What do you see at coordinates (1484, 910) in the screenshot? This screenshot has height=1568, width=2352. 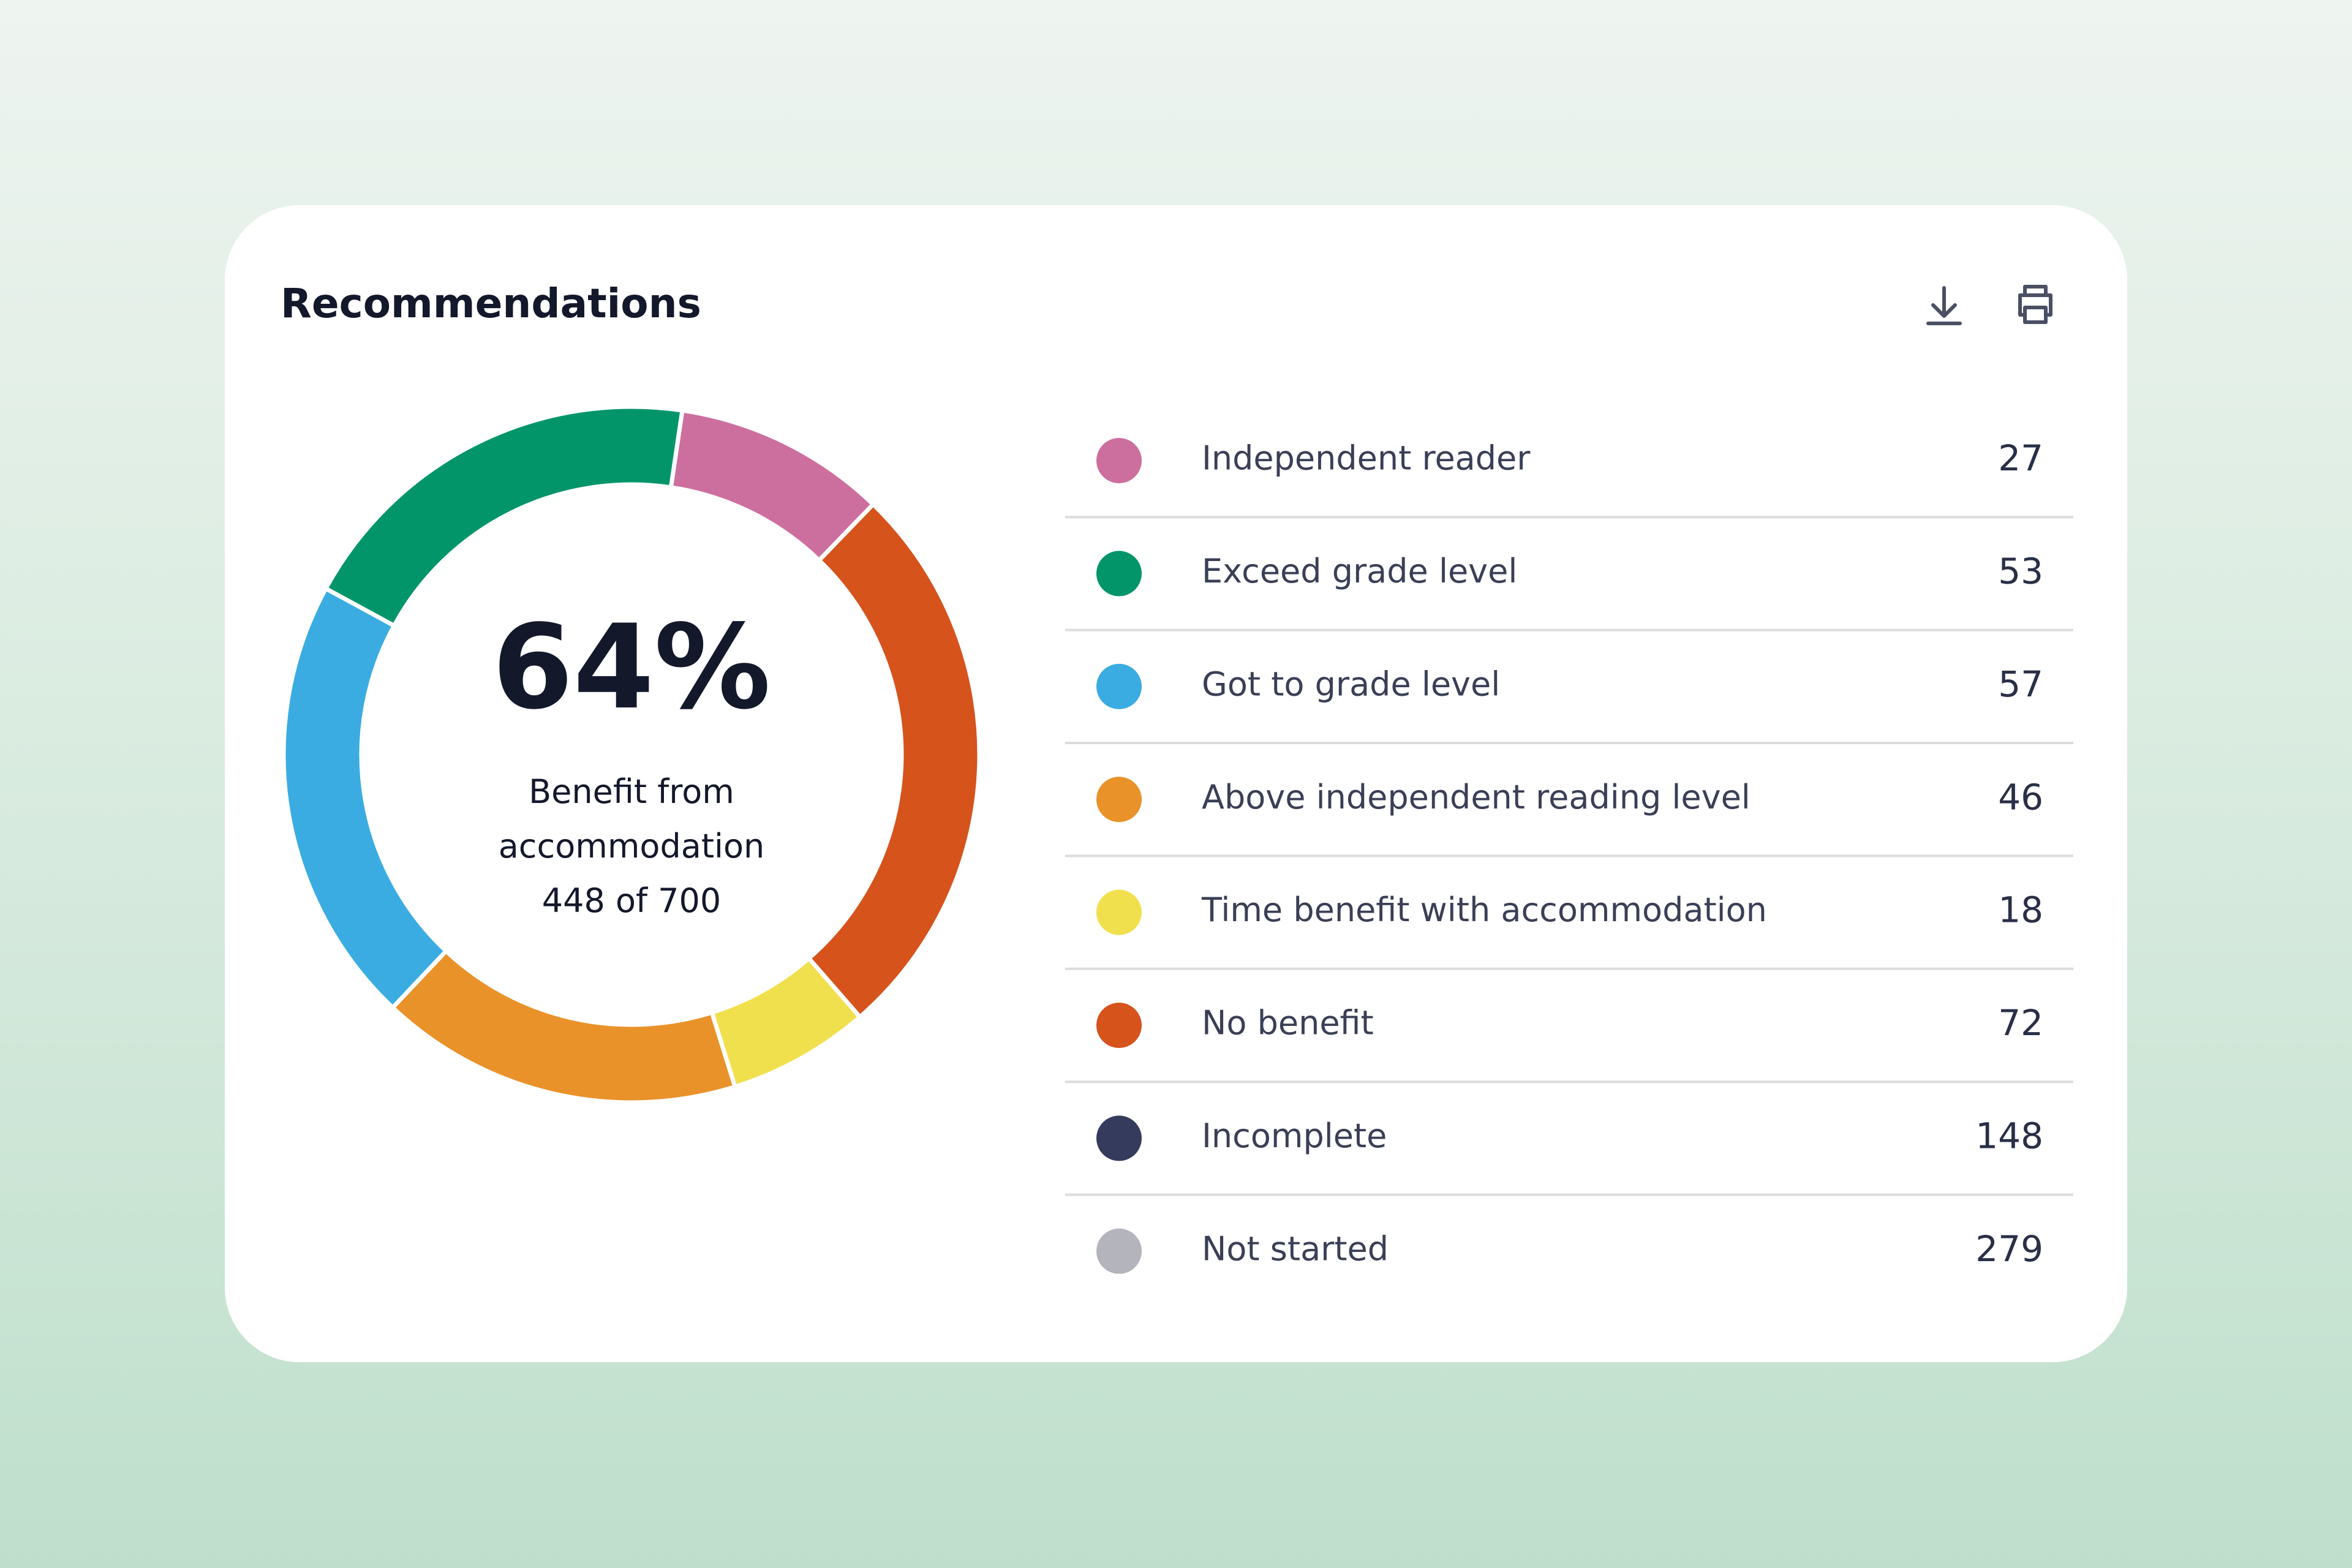 I see `legend-label: Time benefit with accommodation` at bounding box center [1484, 910].